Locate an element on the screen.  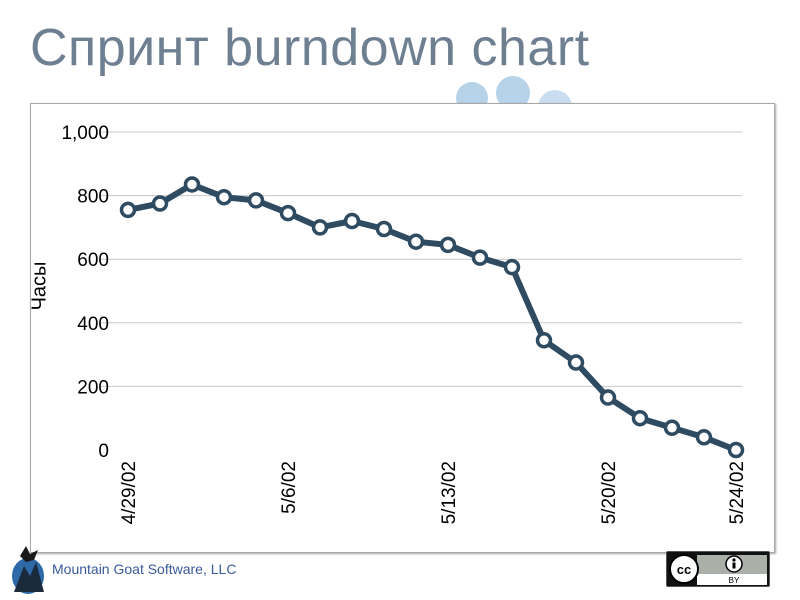
y-tick-label: 0 is located at coordinates (103, 451).